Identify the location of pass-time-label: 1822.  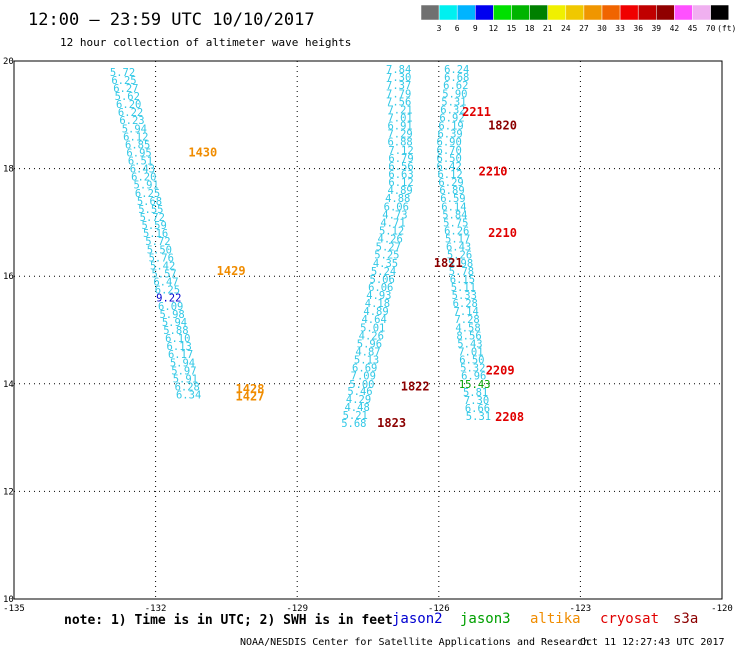
(415, 386).